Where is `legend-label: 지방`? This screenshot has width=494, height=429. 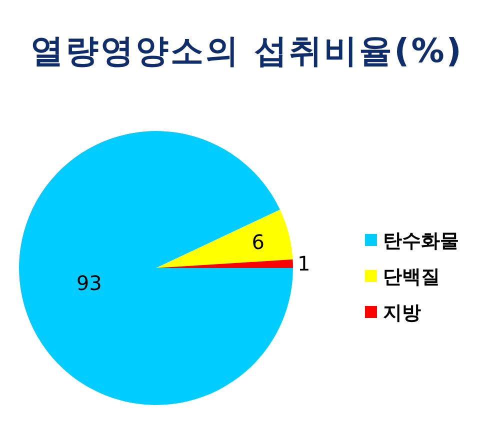 legend-label: 지방 is located at coordinates (402, 313).